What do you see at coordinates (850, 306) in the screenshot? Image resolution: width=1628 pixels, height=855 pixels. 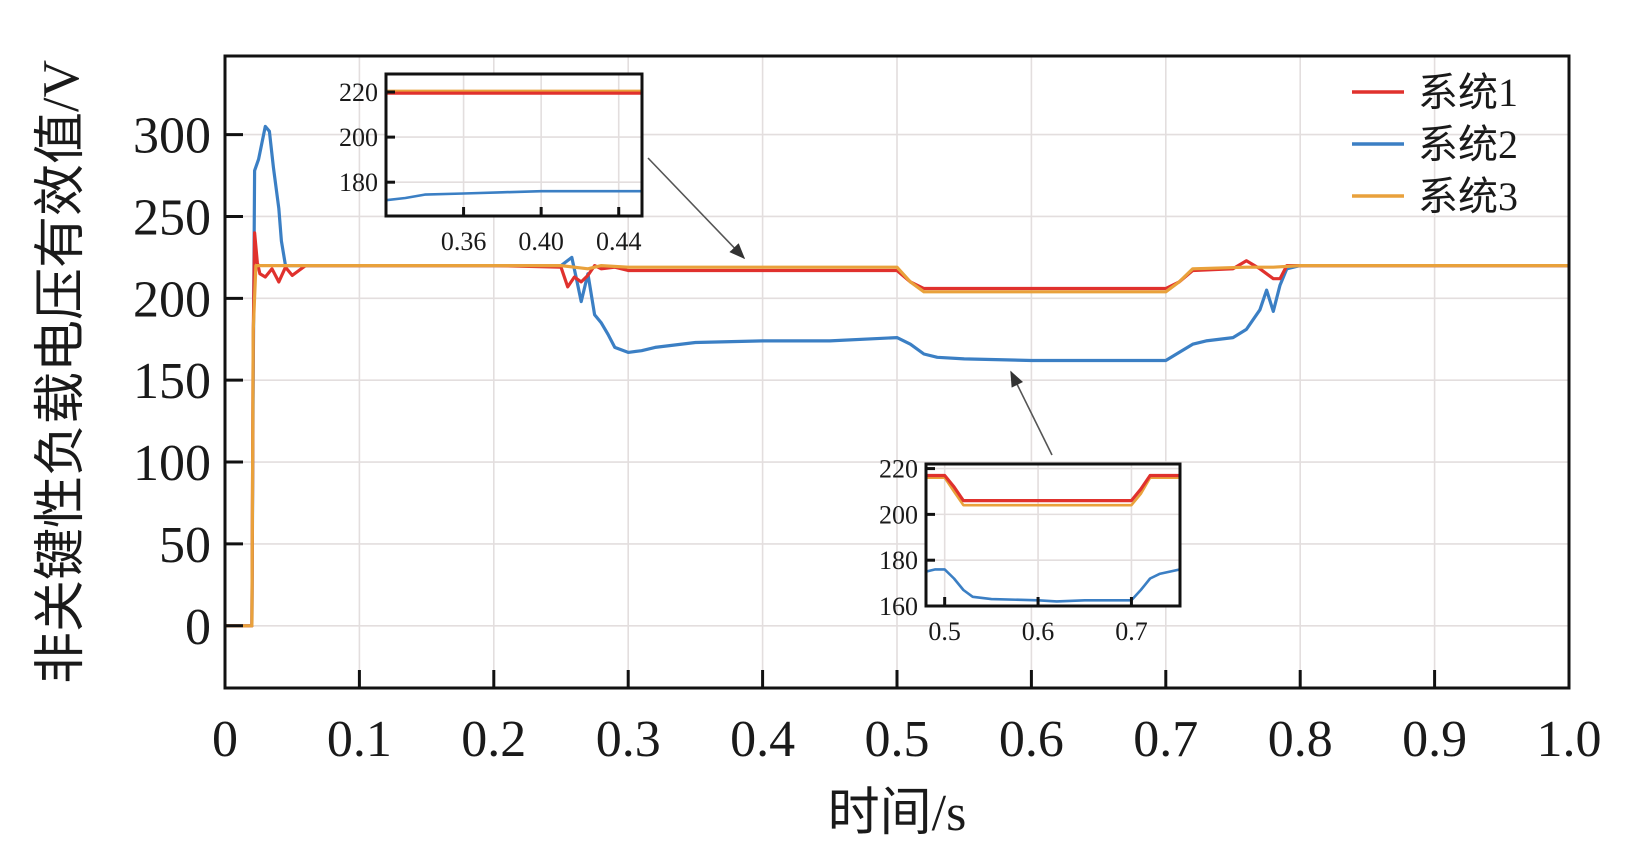 I see `inset-arrows` at bounding box center [850, 306].